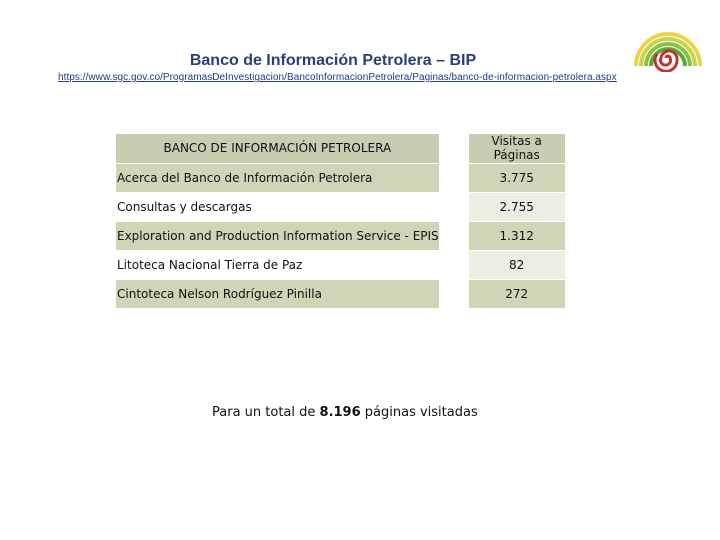 Image resolution: width=720 pixels, height=540 pixels. What do you see at coordinates (509, 265) in the screenshot?
I see `row-visits: 82` at bounding box center [509, 265].